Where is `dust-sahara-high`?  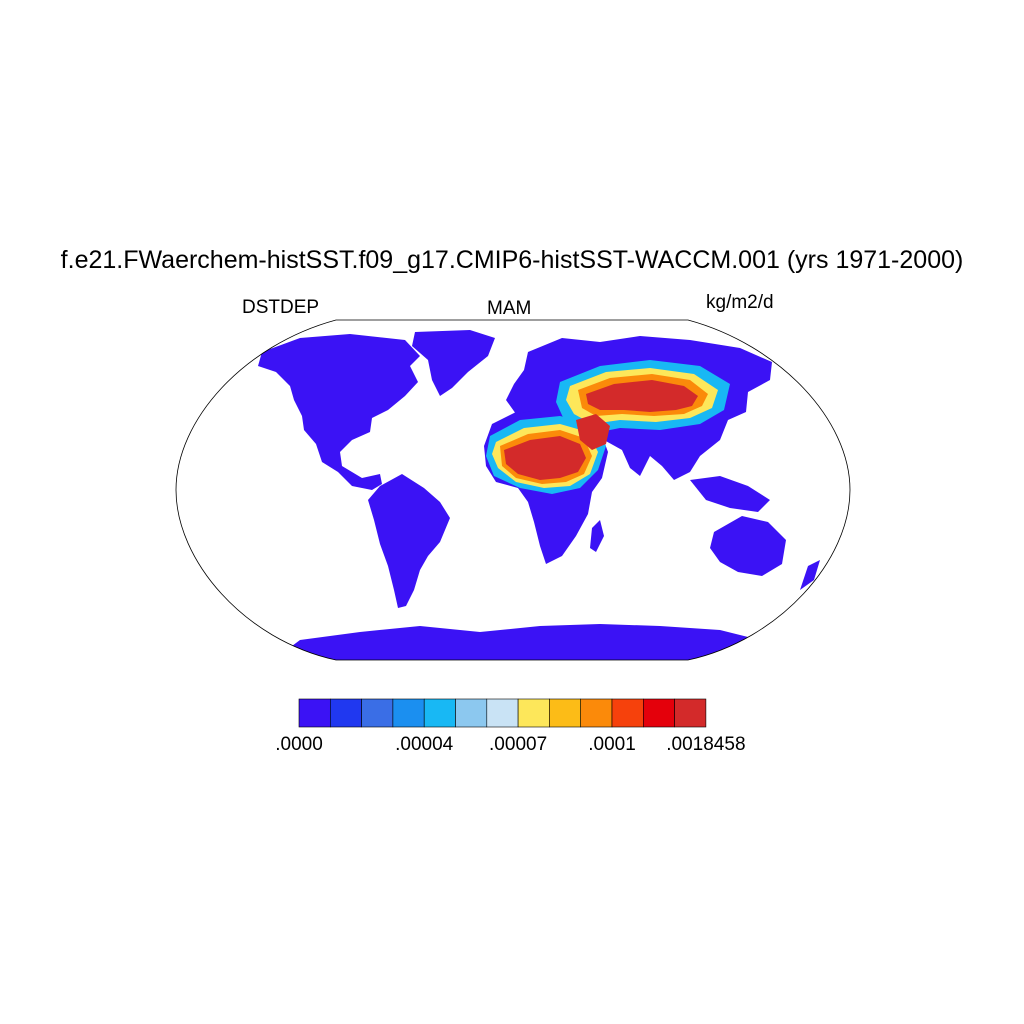 dust-sahara-high is located at coordinates (545, 458).